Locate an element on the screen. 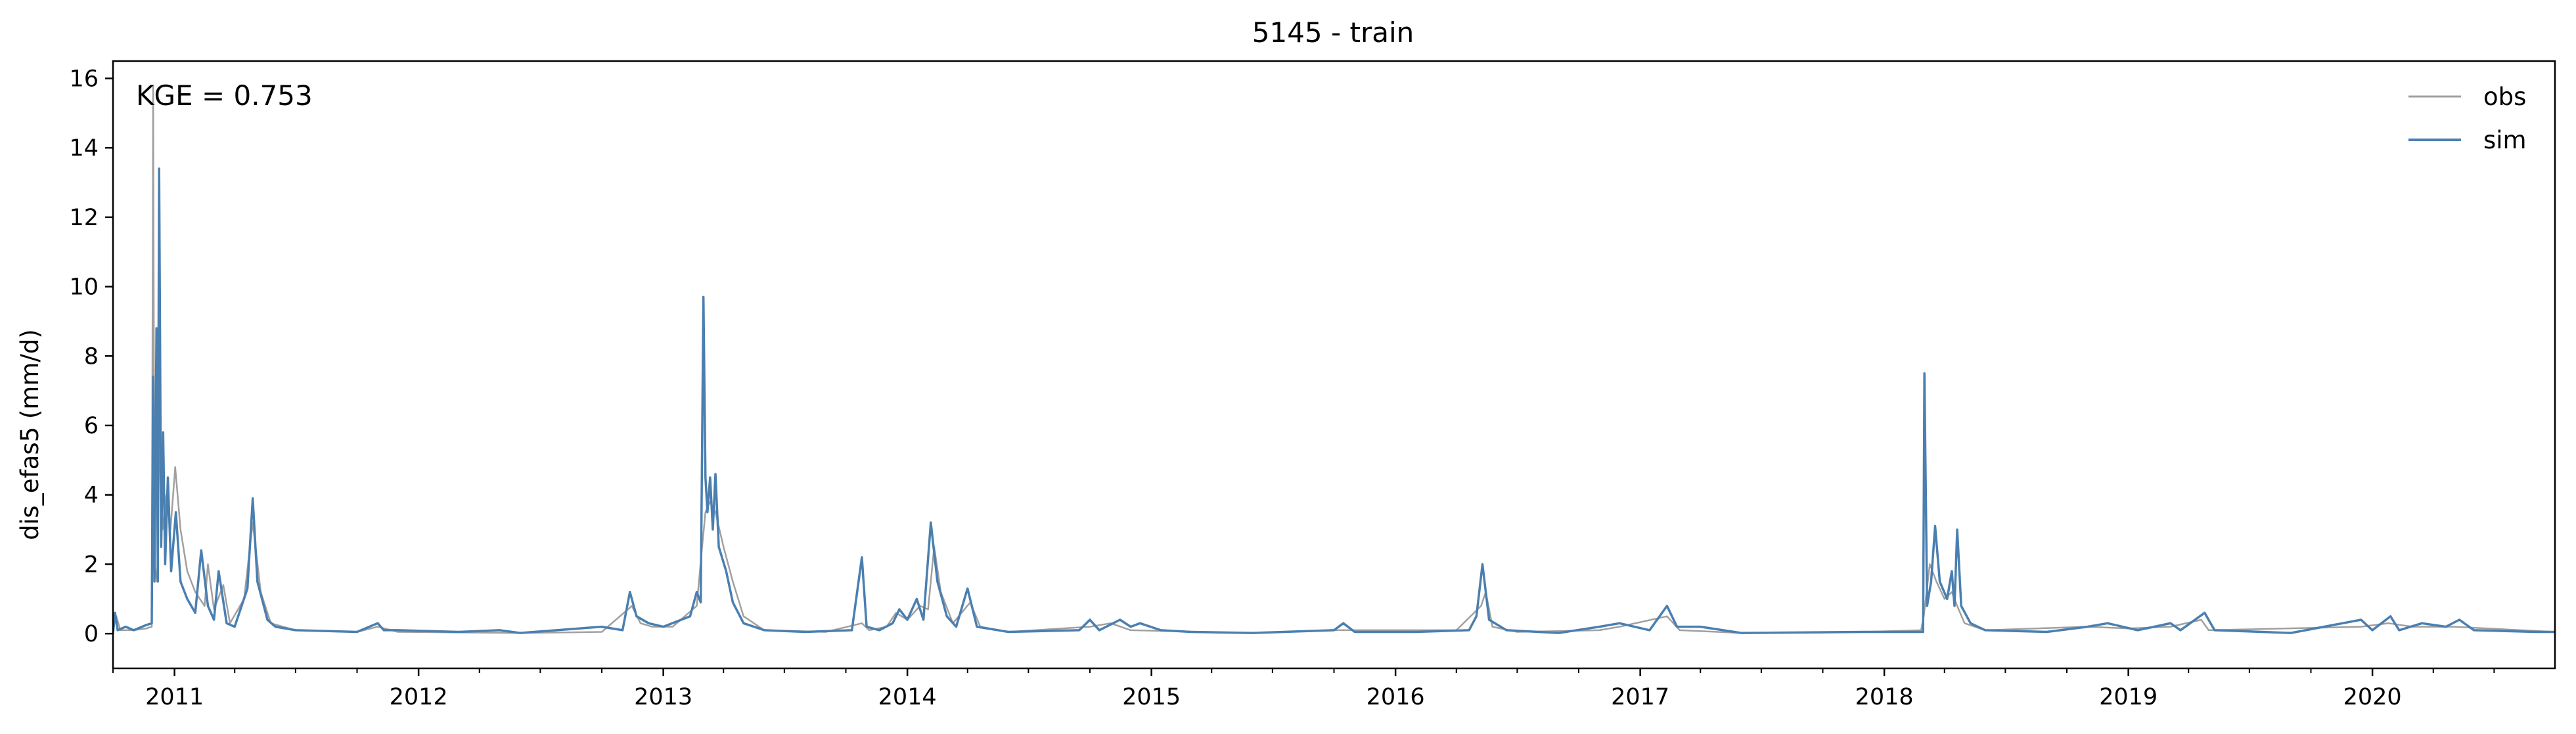 This screenshot has width=2576, height=734. chart-title: 5145 - train is located at coordinates (1333, 32).